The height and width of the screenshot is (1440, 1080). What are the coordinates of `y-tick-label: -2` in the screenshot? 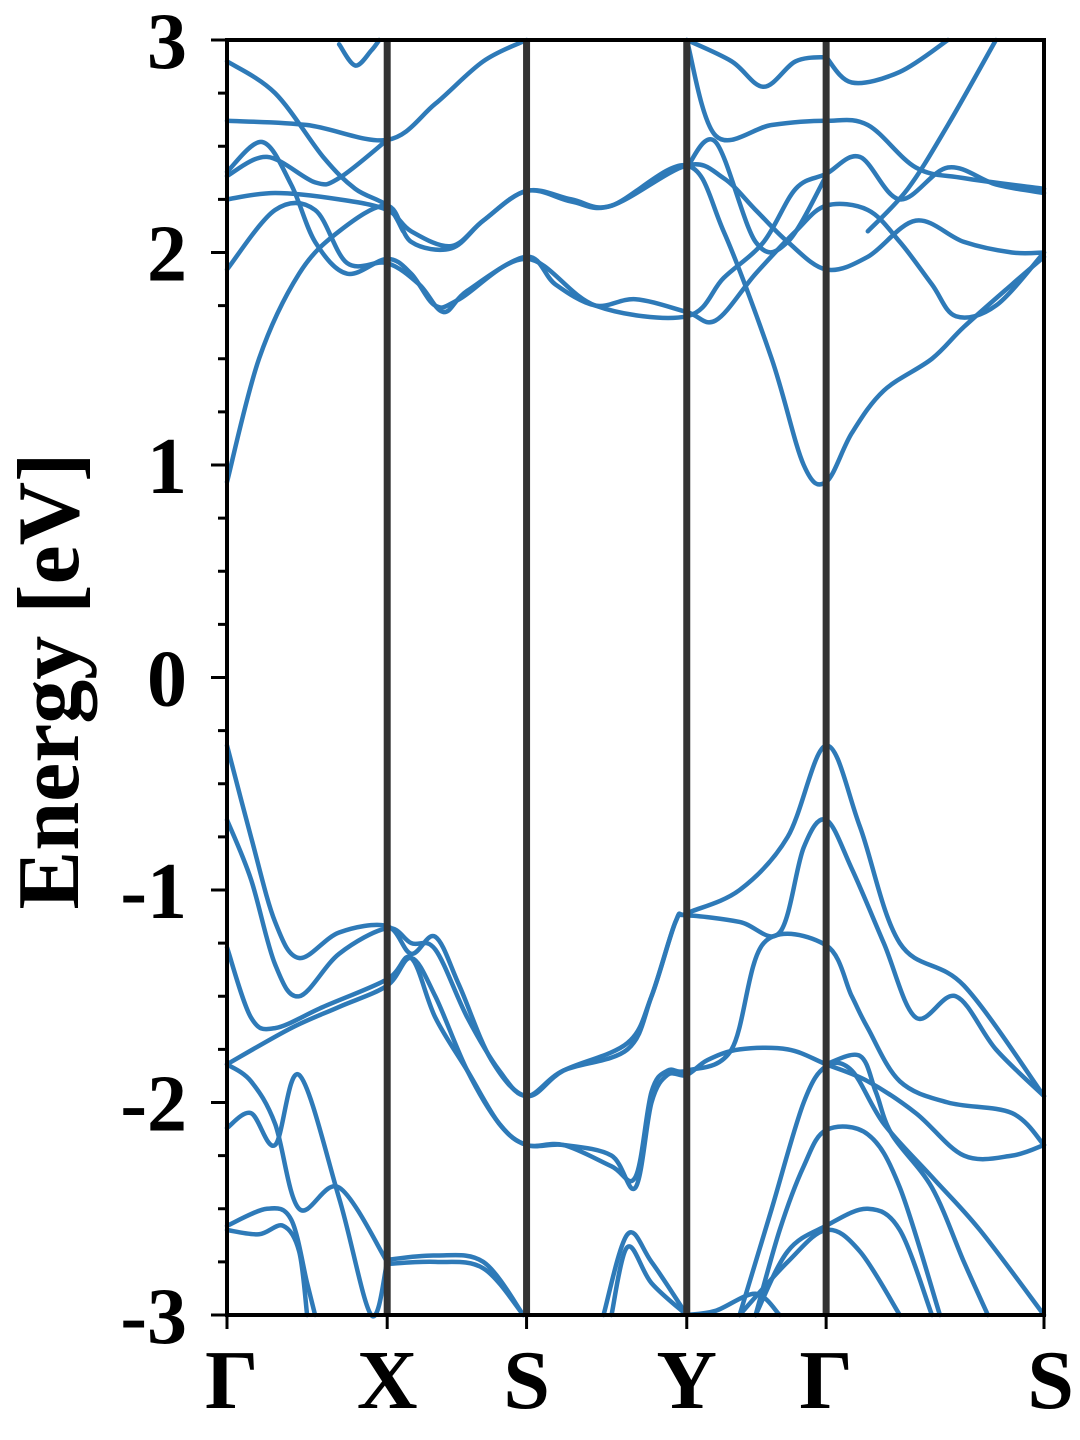 It's located at (153, 1105).